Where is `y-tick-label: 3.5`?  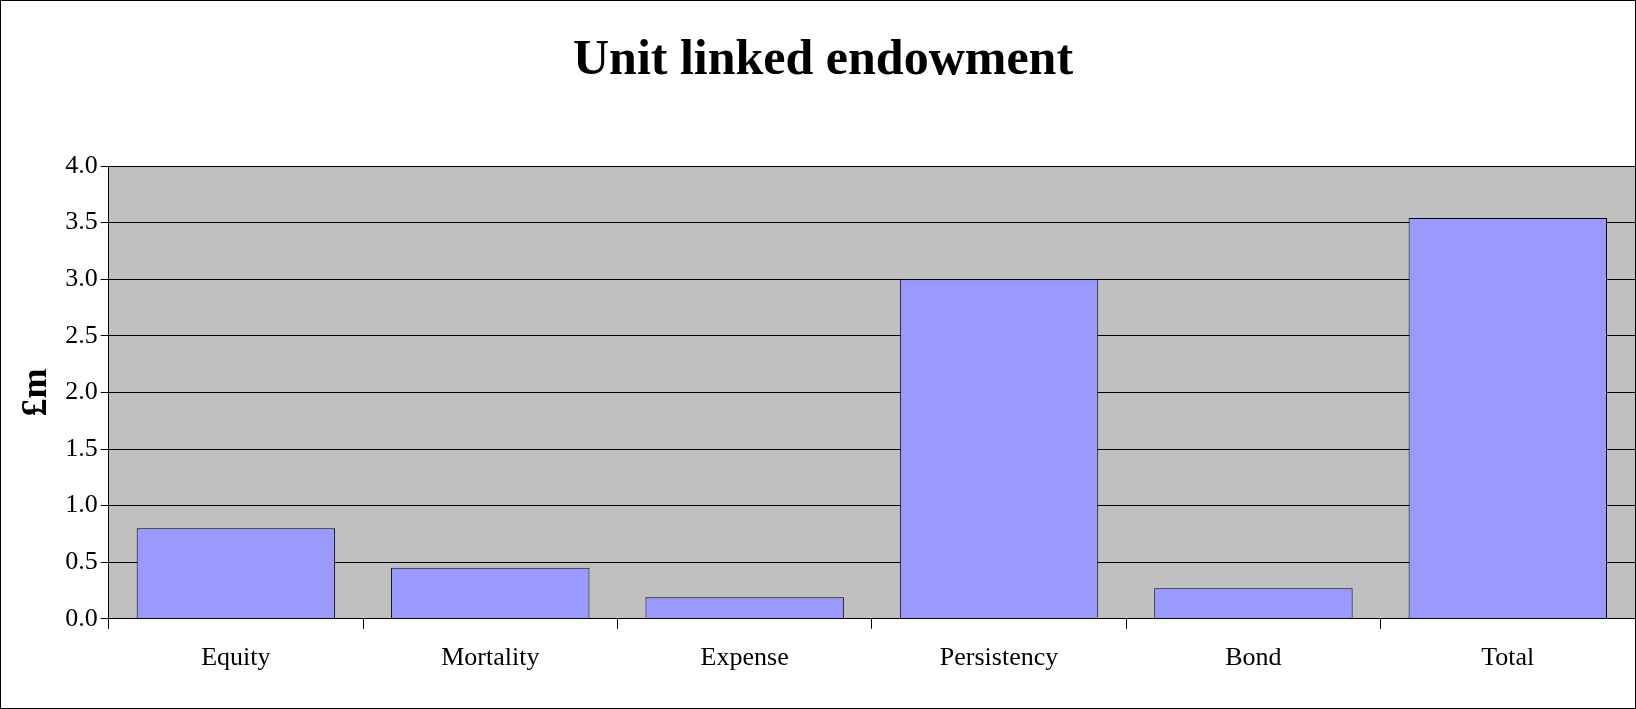
y-tick-label: 3.5 is located at coordinates (81, 221).